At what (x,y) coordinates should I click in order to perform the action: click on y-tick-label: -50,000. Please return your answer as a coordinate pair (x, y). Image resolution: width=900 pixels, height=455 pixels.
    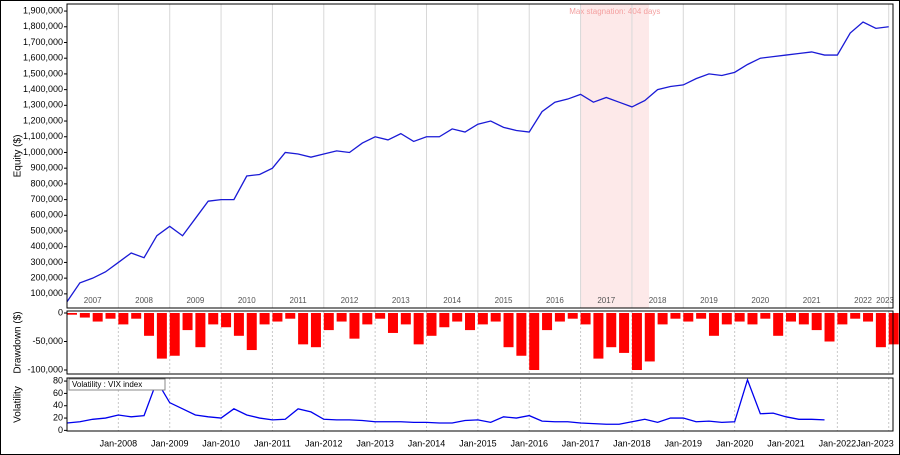
    Looking at the image, I should click on (47, 341).